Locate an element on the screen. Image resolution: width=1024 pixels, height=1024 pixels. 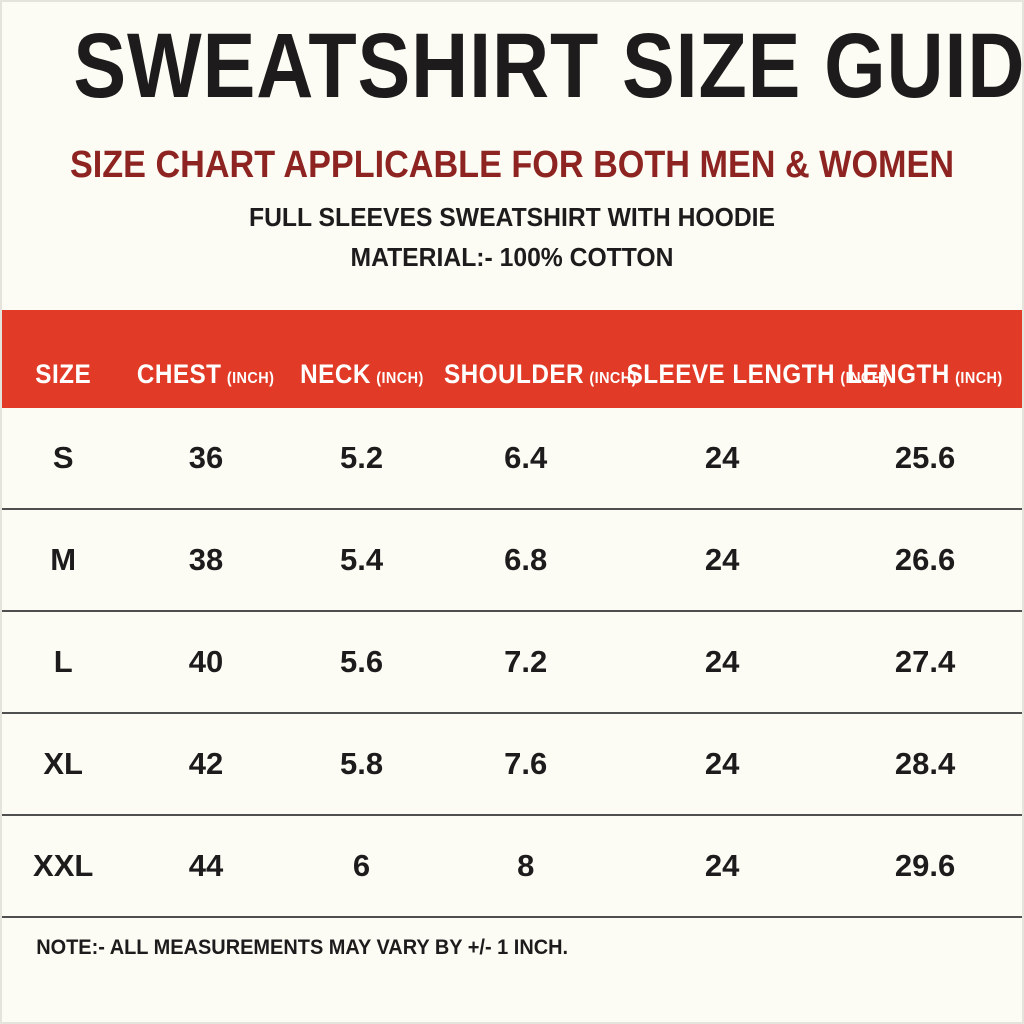
column-header-label: LENGTH is located at coordinates (898, 373).